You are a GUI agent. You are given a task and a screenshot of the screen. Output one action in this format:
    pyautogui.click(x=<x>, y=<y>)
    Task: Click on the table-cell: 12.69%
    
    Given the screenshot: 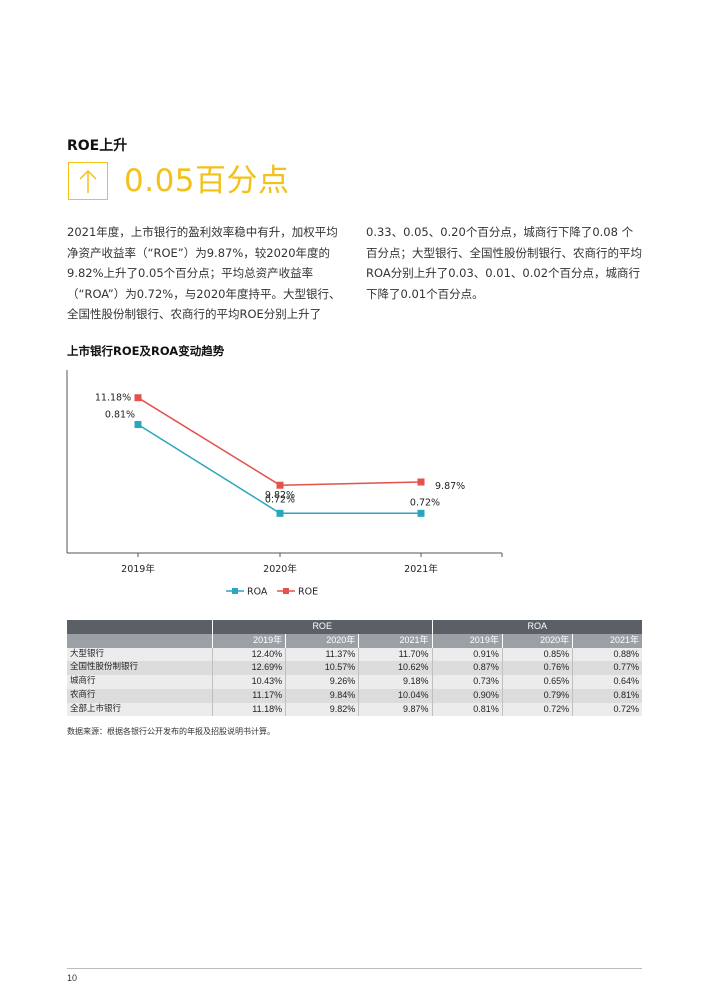 What is the action you would take?
    pyautogui.click(x=248, y=668)
    